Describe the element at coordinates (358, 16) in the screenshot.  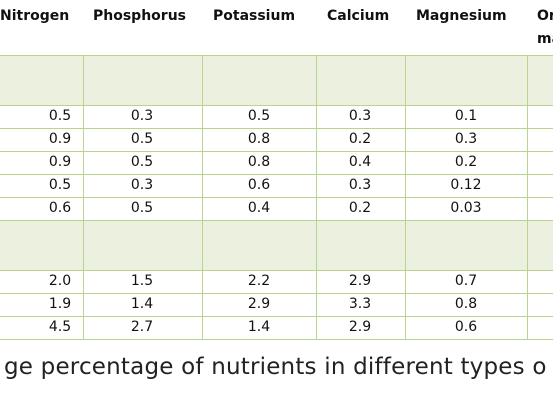
I see `column-header: Calcium` at that location.